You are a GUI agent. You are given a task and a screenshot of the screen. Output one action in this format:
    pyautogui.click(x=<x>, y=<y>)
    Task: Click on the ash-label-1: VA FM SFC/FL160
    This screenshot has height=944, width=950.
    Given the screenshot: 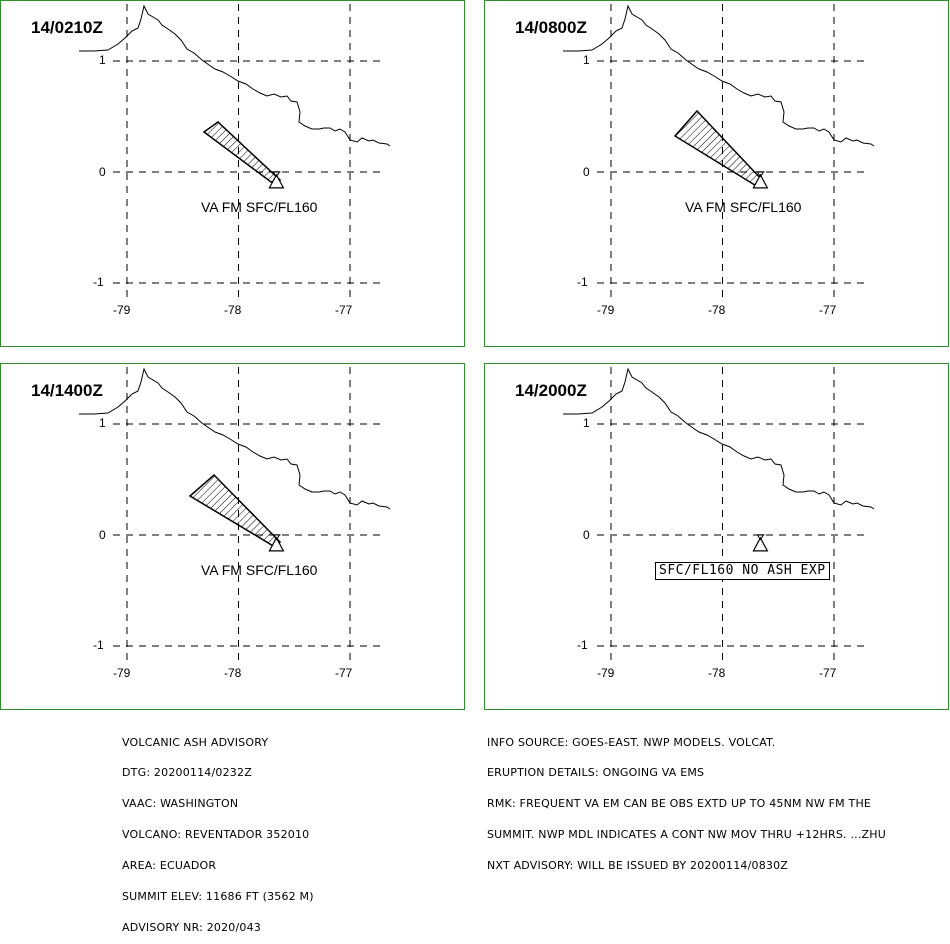 What is the action you would take?
    pyautogui.click(x=259, y=207)
    